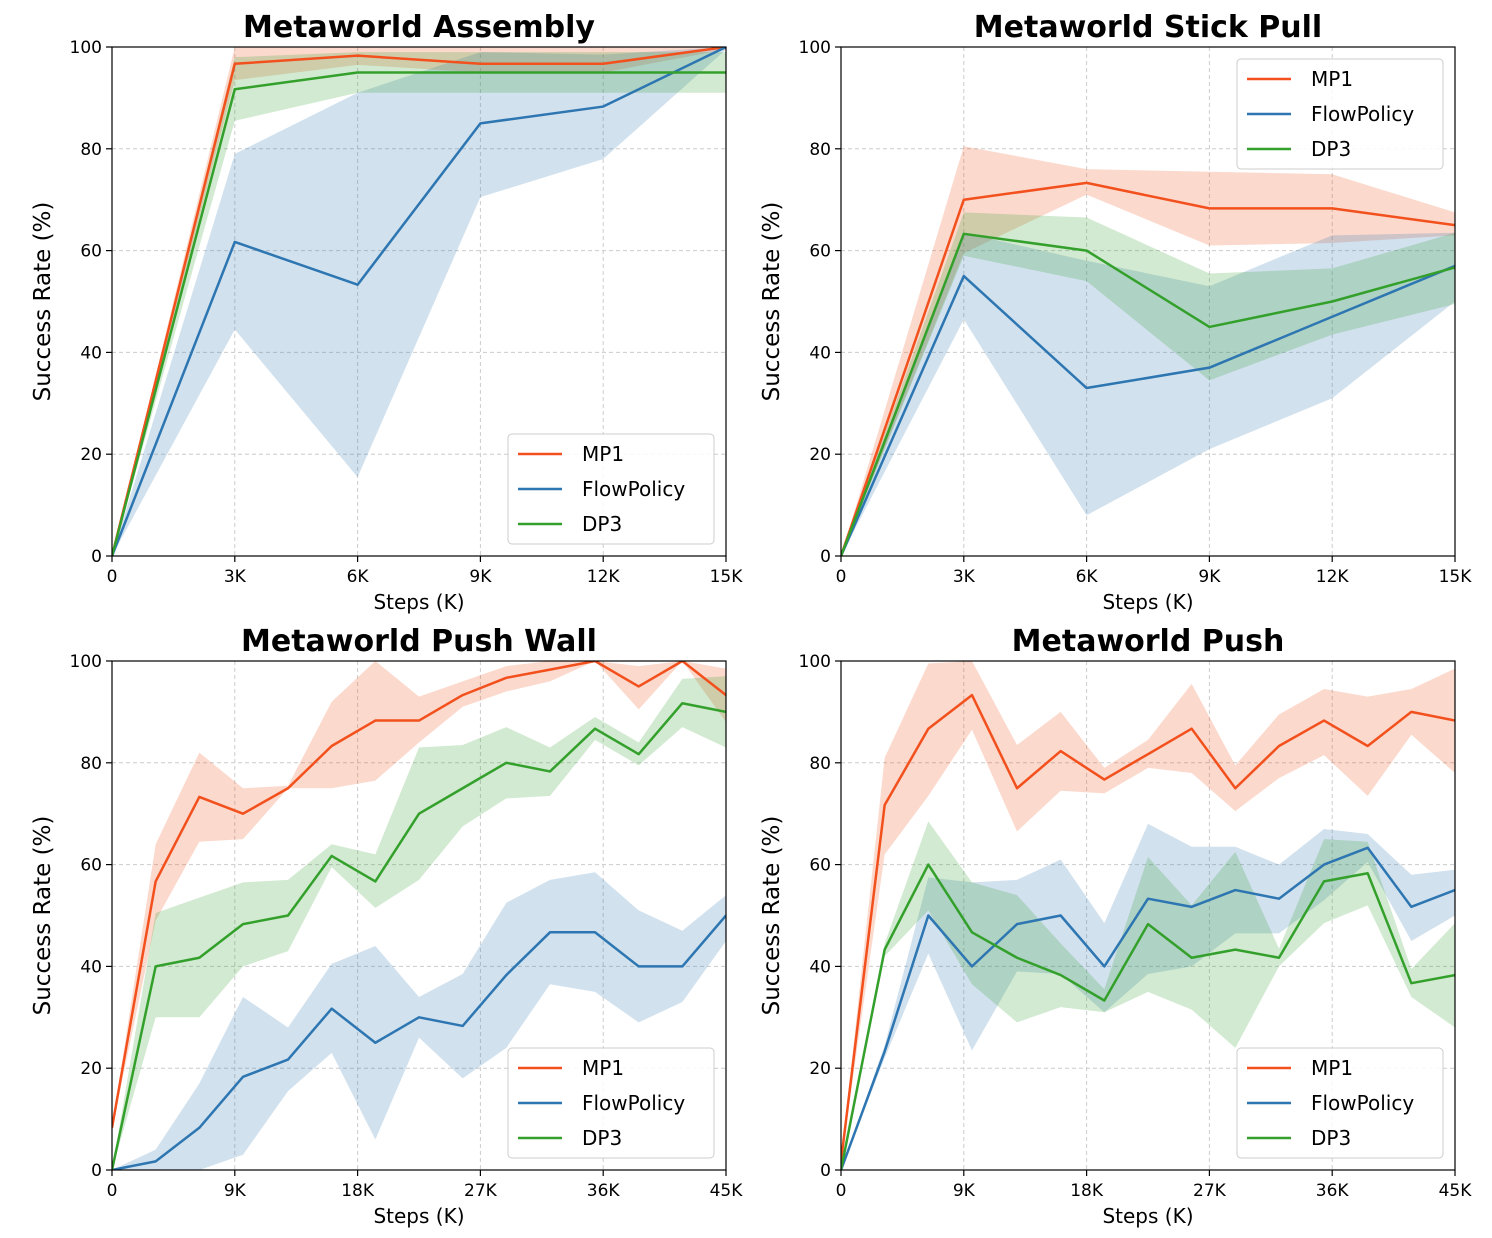 Image resolution: width=1492 pixels, height=1238 pixels. I want to click on plot-area, so click(1148, 351).